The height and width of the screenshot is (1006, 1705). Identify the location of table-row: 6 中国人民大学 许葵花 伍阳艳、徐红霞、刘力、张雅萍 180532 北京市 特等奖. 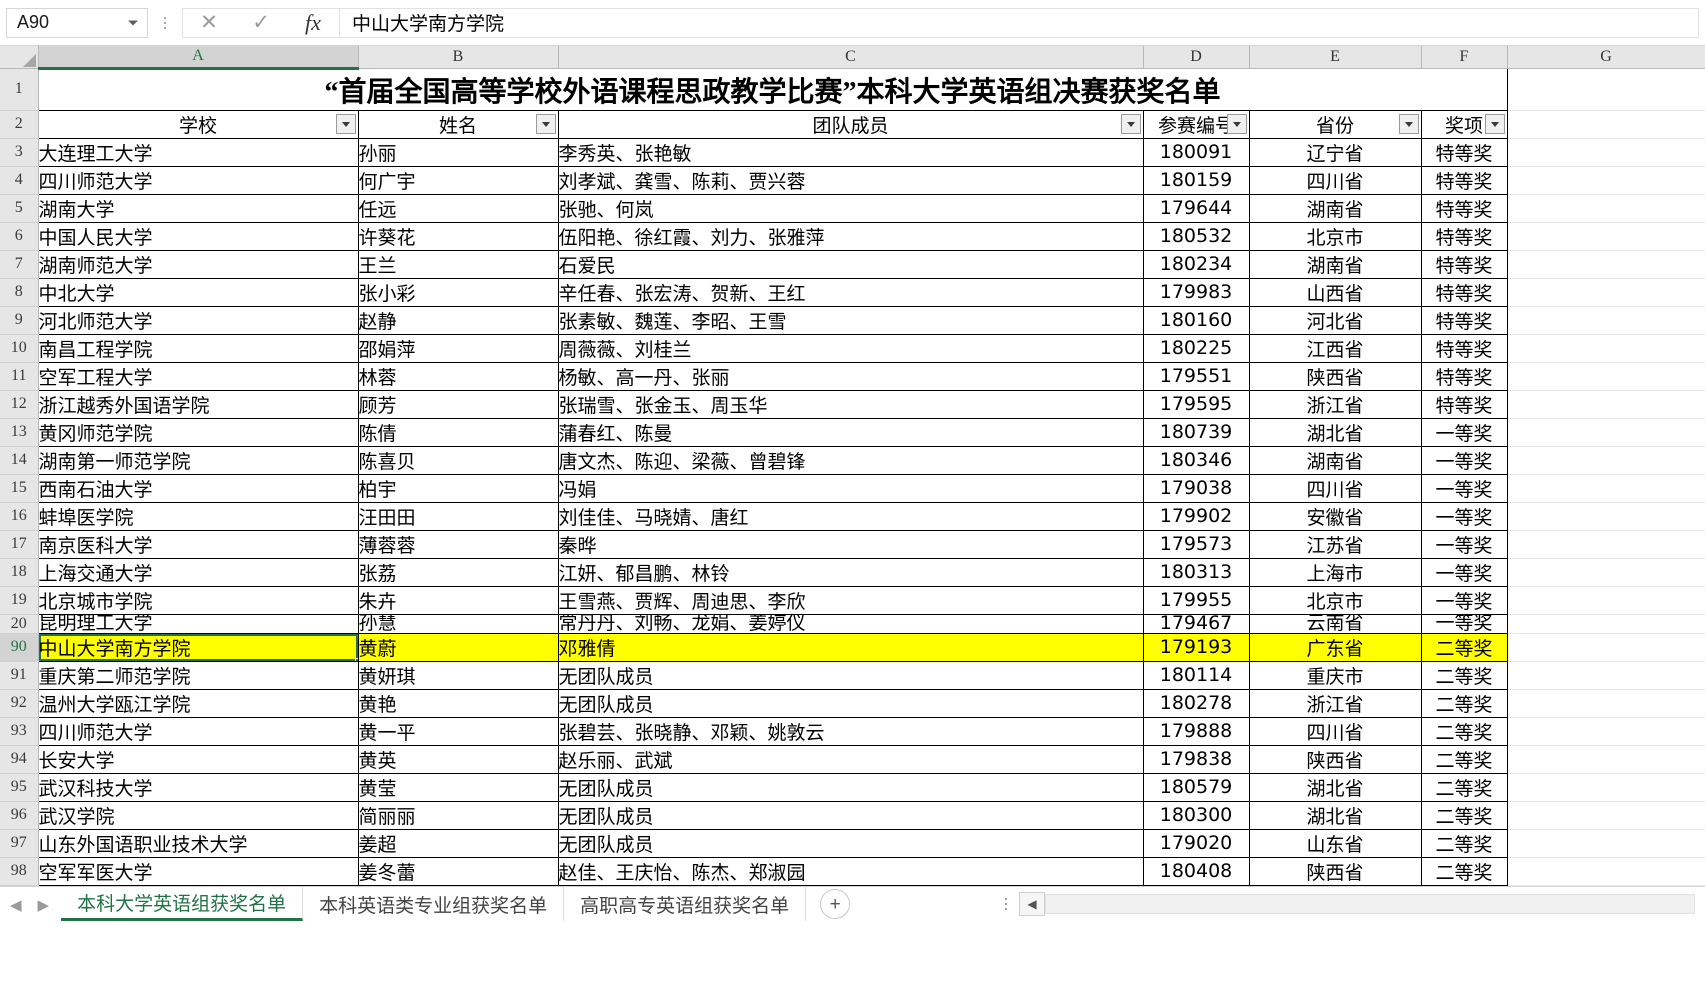
(852, 236).